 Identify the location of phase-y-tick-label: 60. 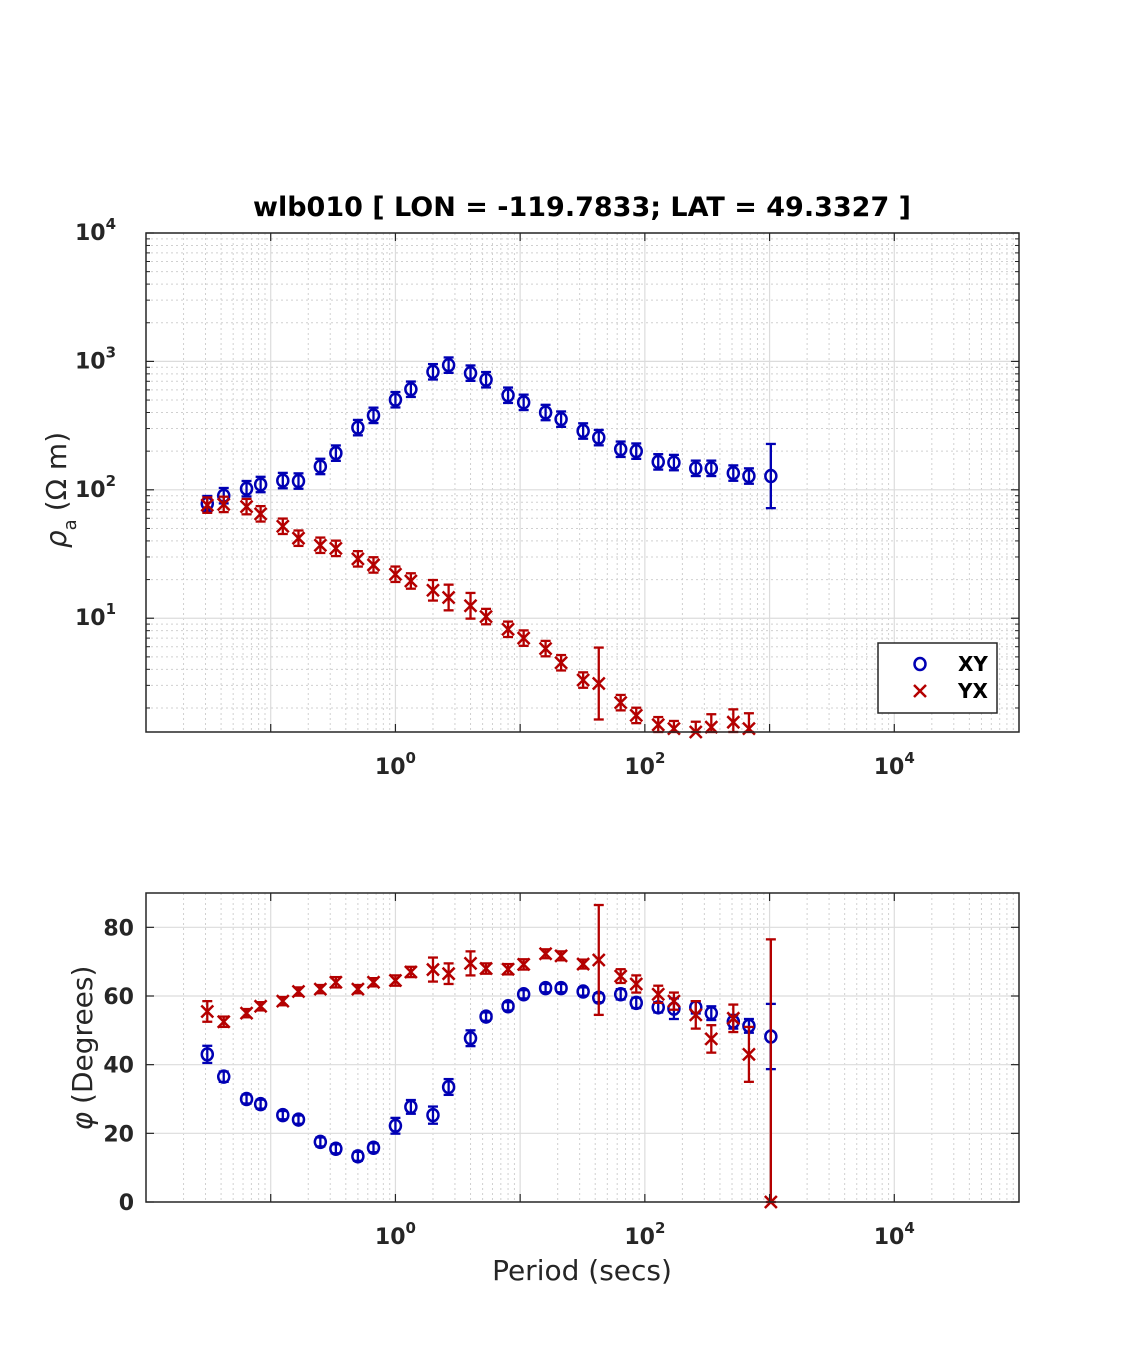
(118, 997).